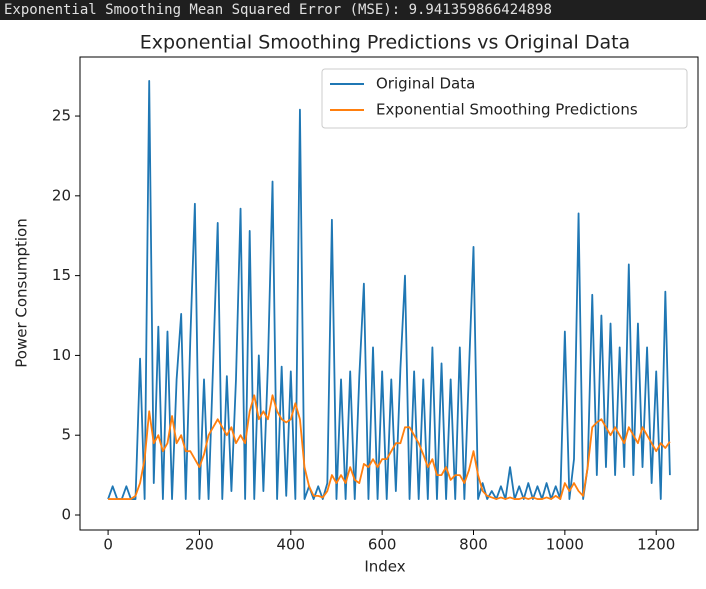 This screenshot has width=706, height=589. What do you see at coordinates (290, 545) in the screenshot?
I see `x-tick-label: 400` at bounding box center [290, 545].